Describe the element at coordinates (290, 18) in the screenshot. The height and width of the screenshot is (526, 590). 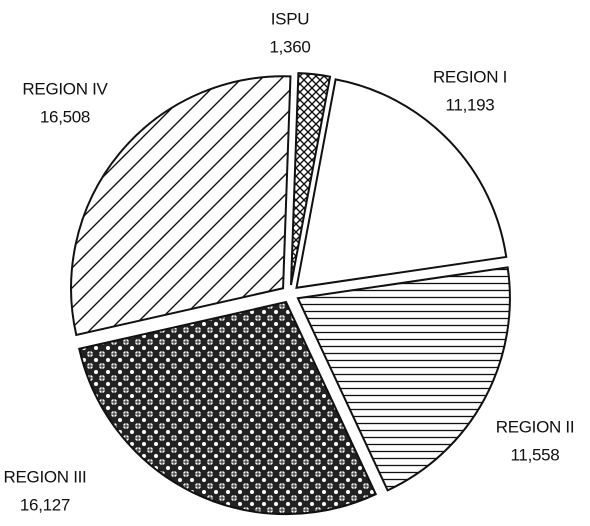
I see `slice-label: ISPU` at that location.